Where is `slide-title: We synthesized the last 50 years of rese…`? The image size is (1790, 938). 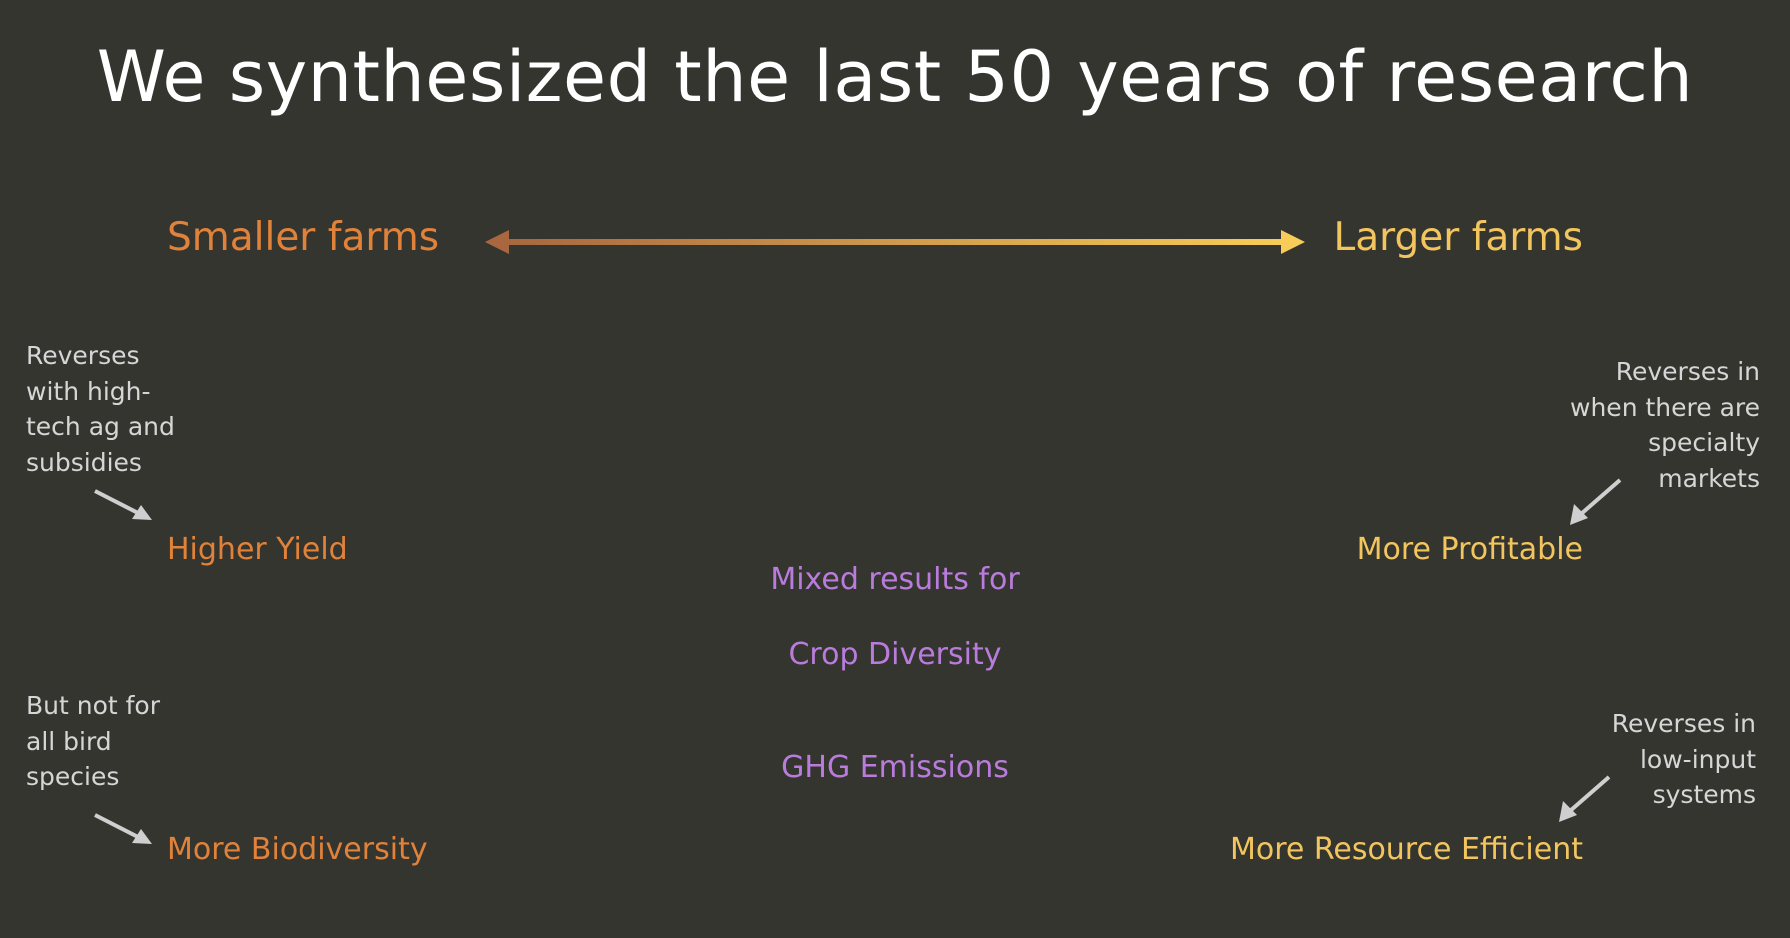
slide-title: We synthesized the last 50 years of rese… is located at coordinates (895, 77).